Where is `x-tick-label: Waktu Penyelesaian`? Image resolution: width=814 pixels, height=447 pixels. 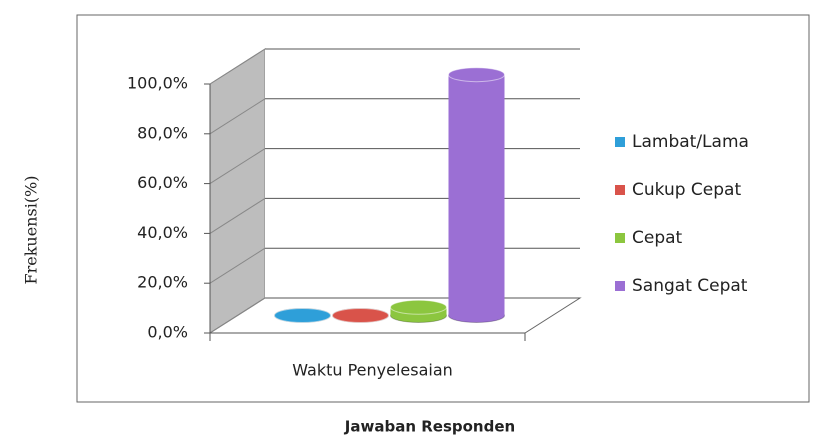
x-tick-label: Waktu Penyelesaian is located at coordinates (372, 370).